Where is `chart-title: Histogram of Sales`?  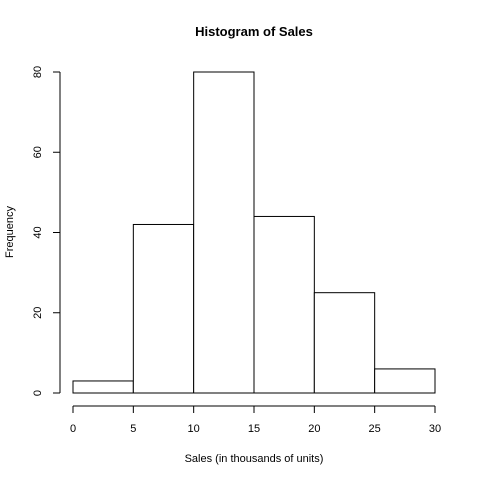
chart-title: Histogram of Sales is located at coordinates (254, 31).